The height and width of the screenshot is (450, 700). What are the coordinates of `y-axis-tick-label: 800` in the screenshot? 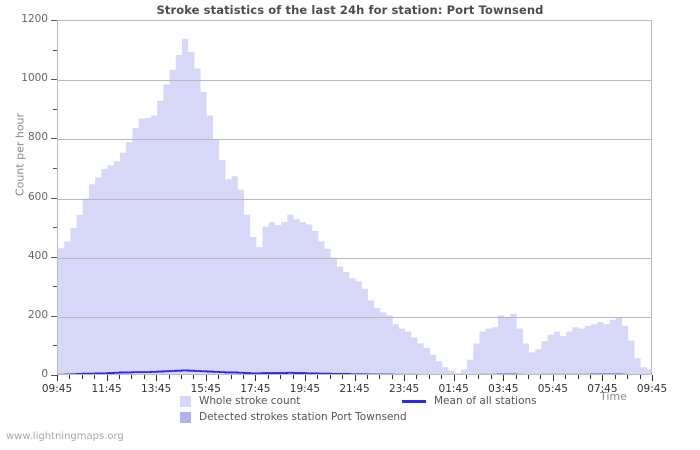 It's located at (37, 137).